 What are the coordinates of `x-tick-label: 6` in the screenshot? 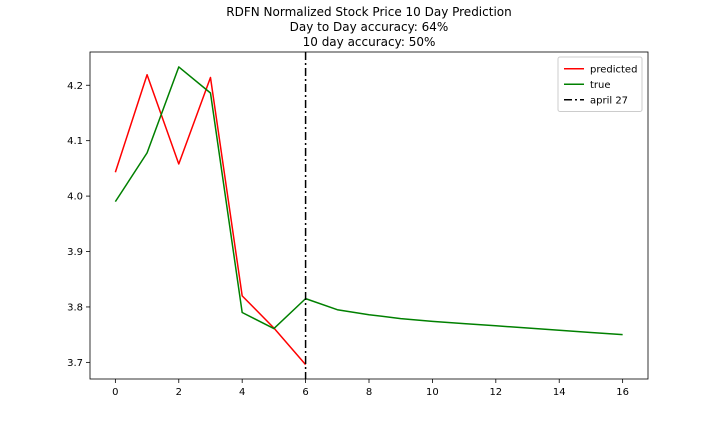 It's located at (305, 392).